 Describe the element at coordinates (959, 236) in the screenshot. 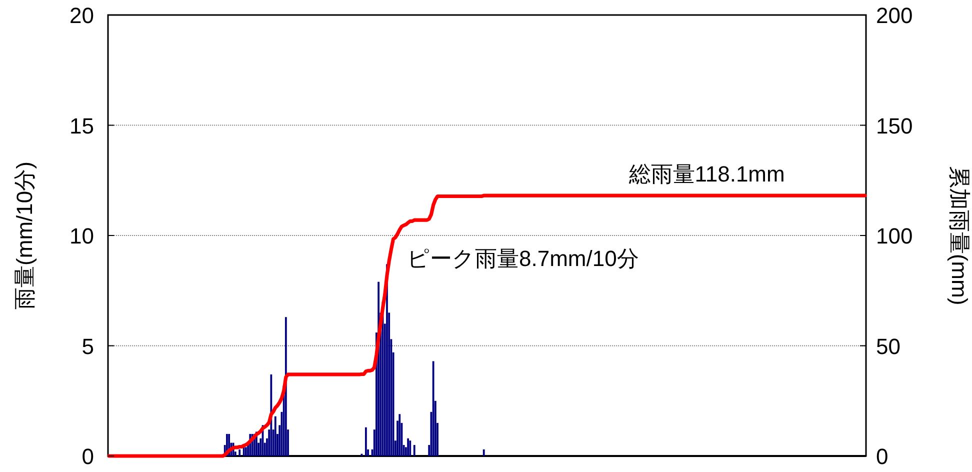

I see `y2-axis-title: 累加雨量(mm)` at that location.